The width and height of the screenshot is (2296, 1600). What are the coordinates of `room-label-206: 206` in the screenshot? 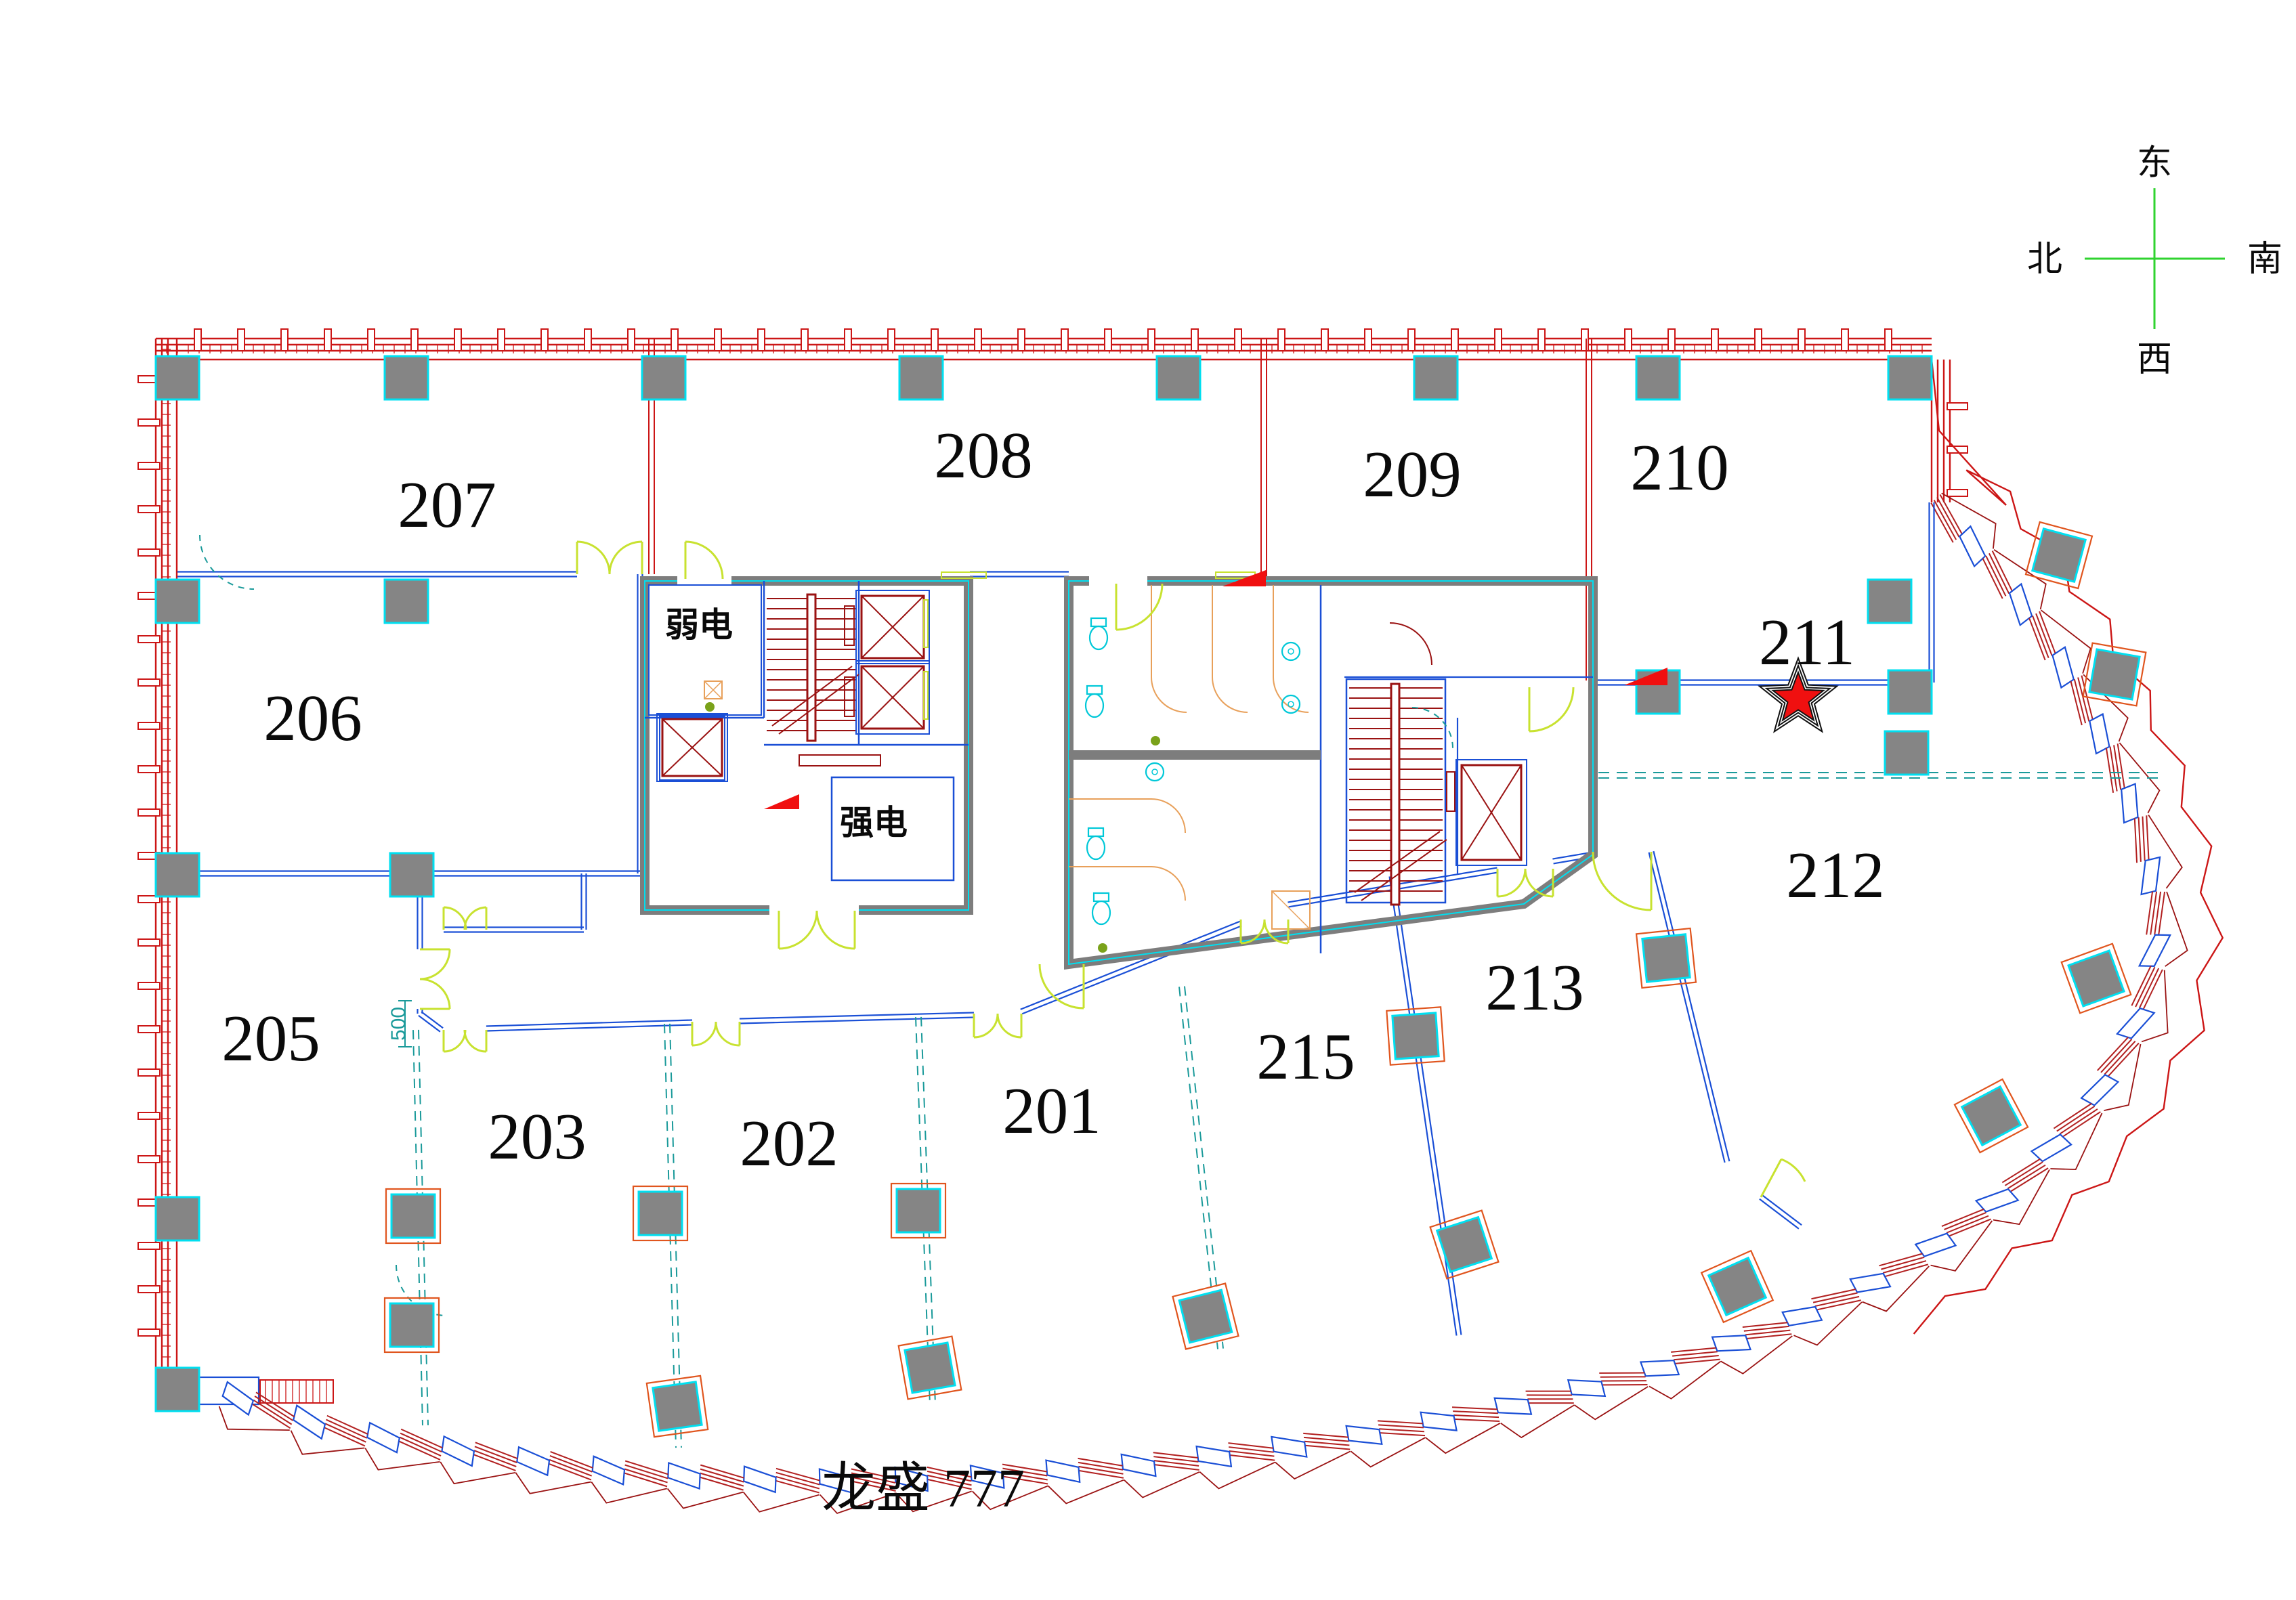 It's located at (312, 718).